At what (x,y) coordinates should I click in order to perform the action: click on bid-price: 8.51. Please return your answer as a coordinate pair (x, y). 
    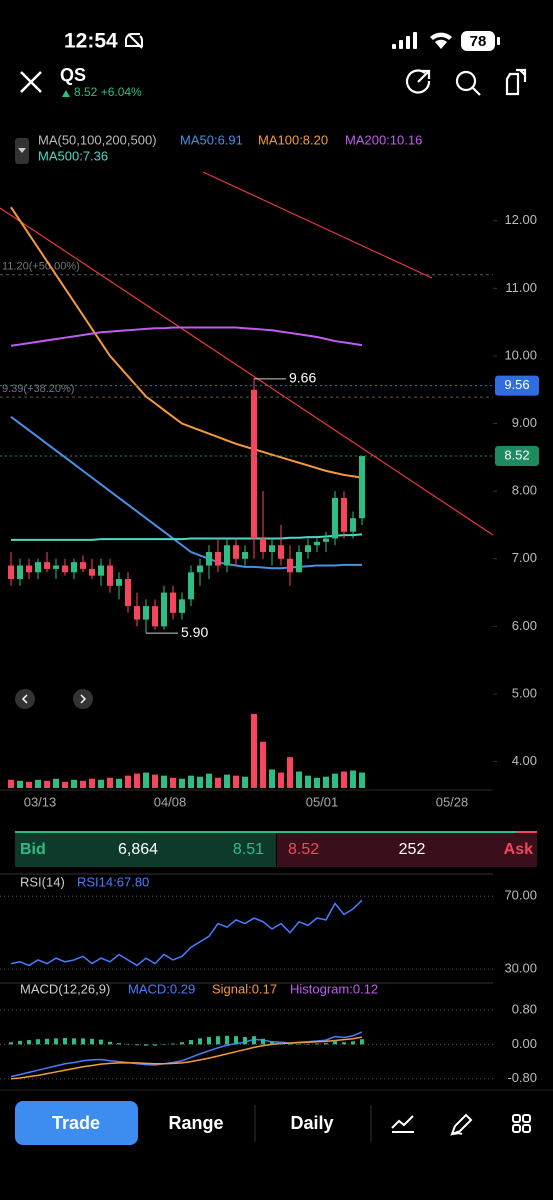
    Looking at the image, I should click on (248, 849).